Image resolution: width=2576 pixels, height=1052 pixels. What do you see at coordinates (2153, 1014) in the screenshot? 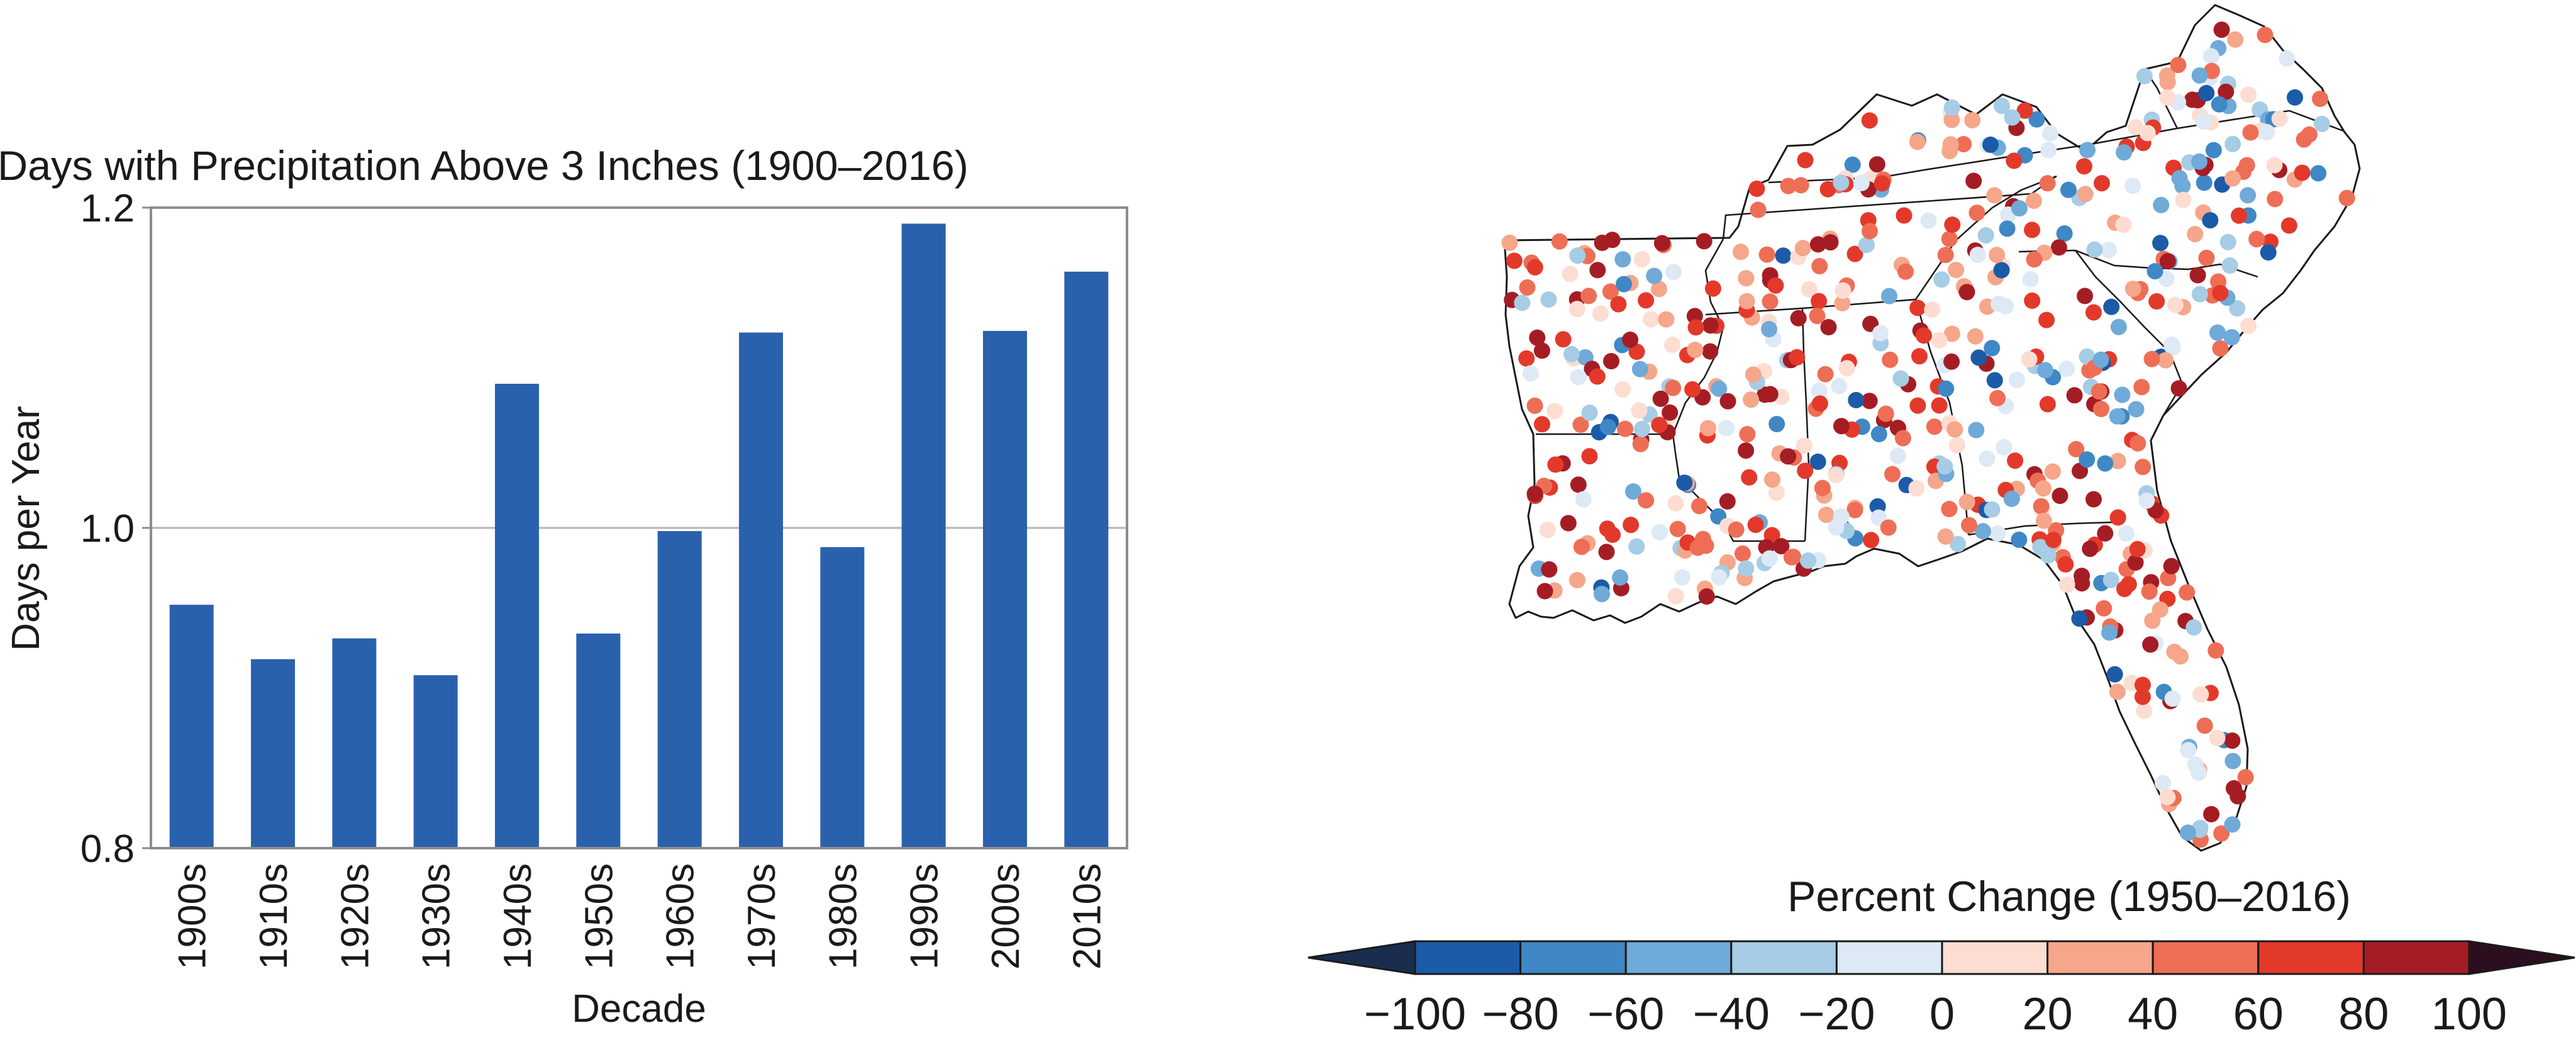
I see `colorbar-tick-label: 40` at bounding box center [2153, 1014].